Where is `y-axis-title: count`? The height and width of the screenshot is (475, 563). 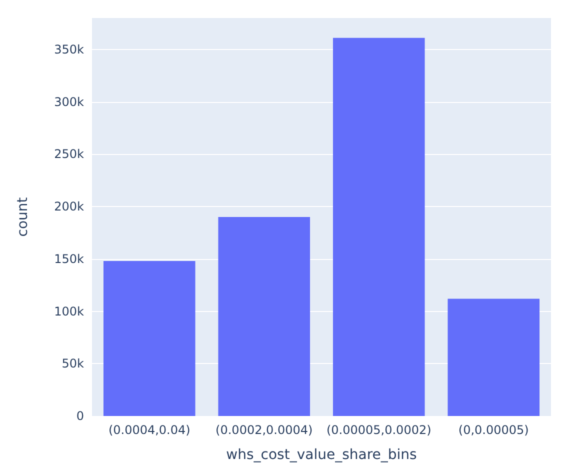 y-axis-title: count is located at coordinates (23, 216).